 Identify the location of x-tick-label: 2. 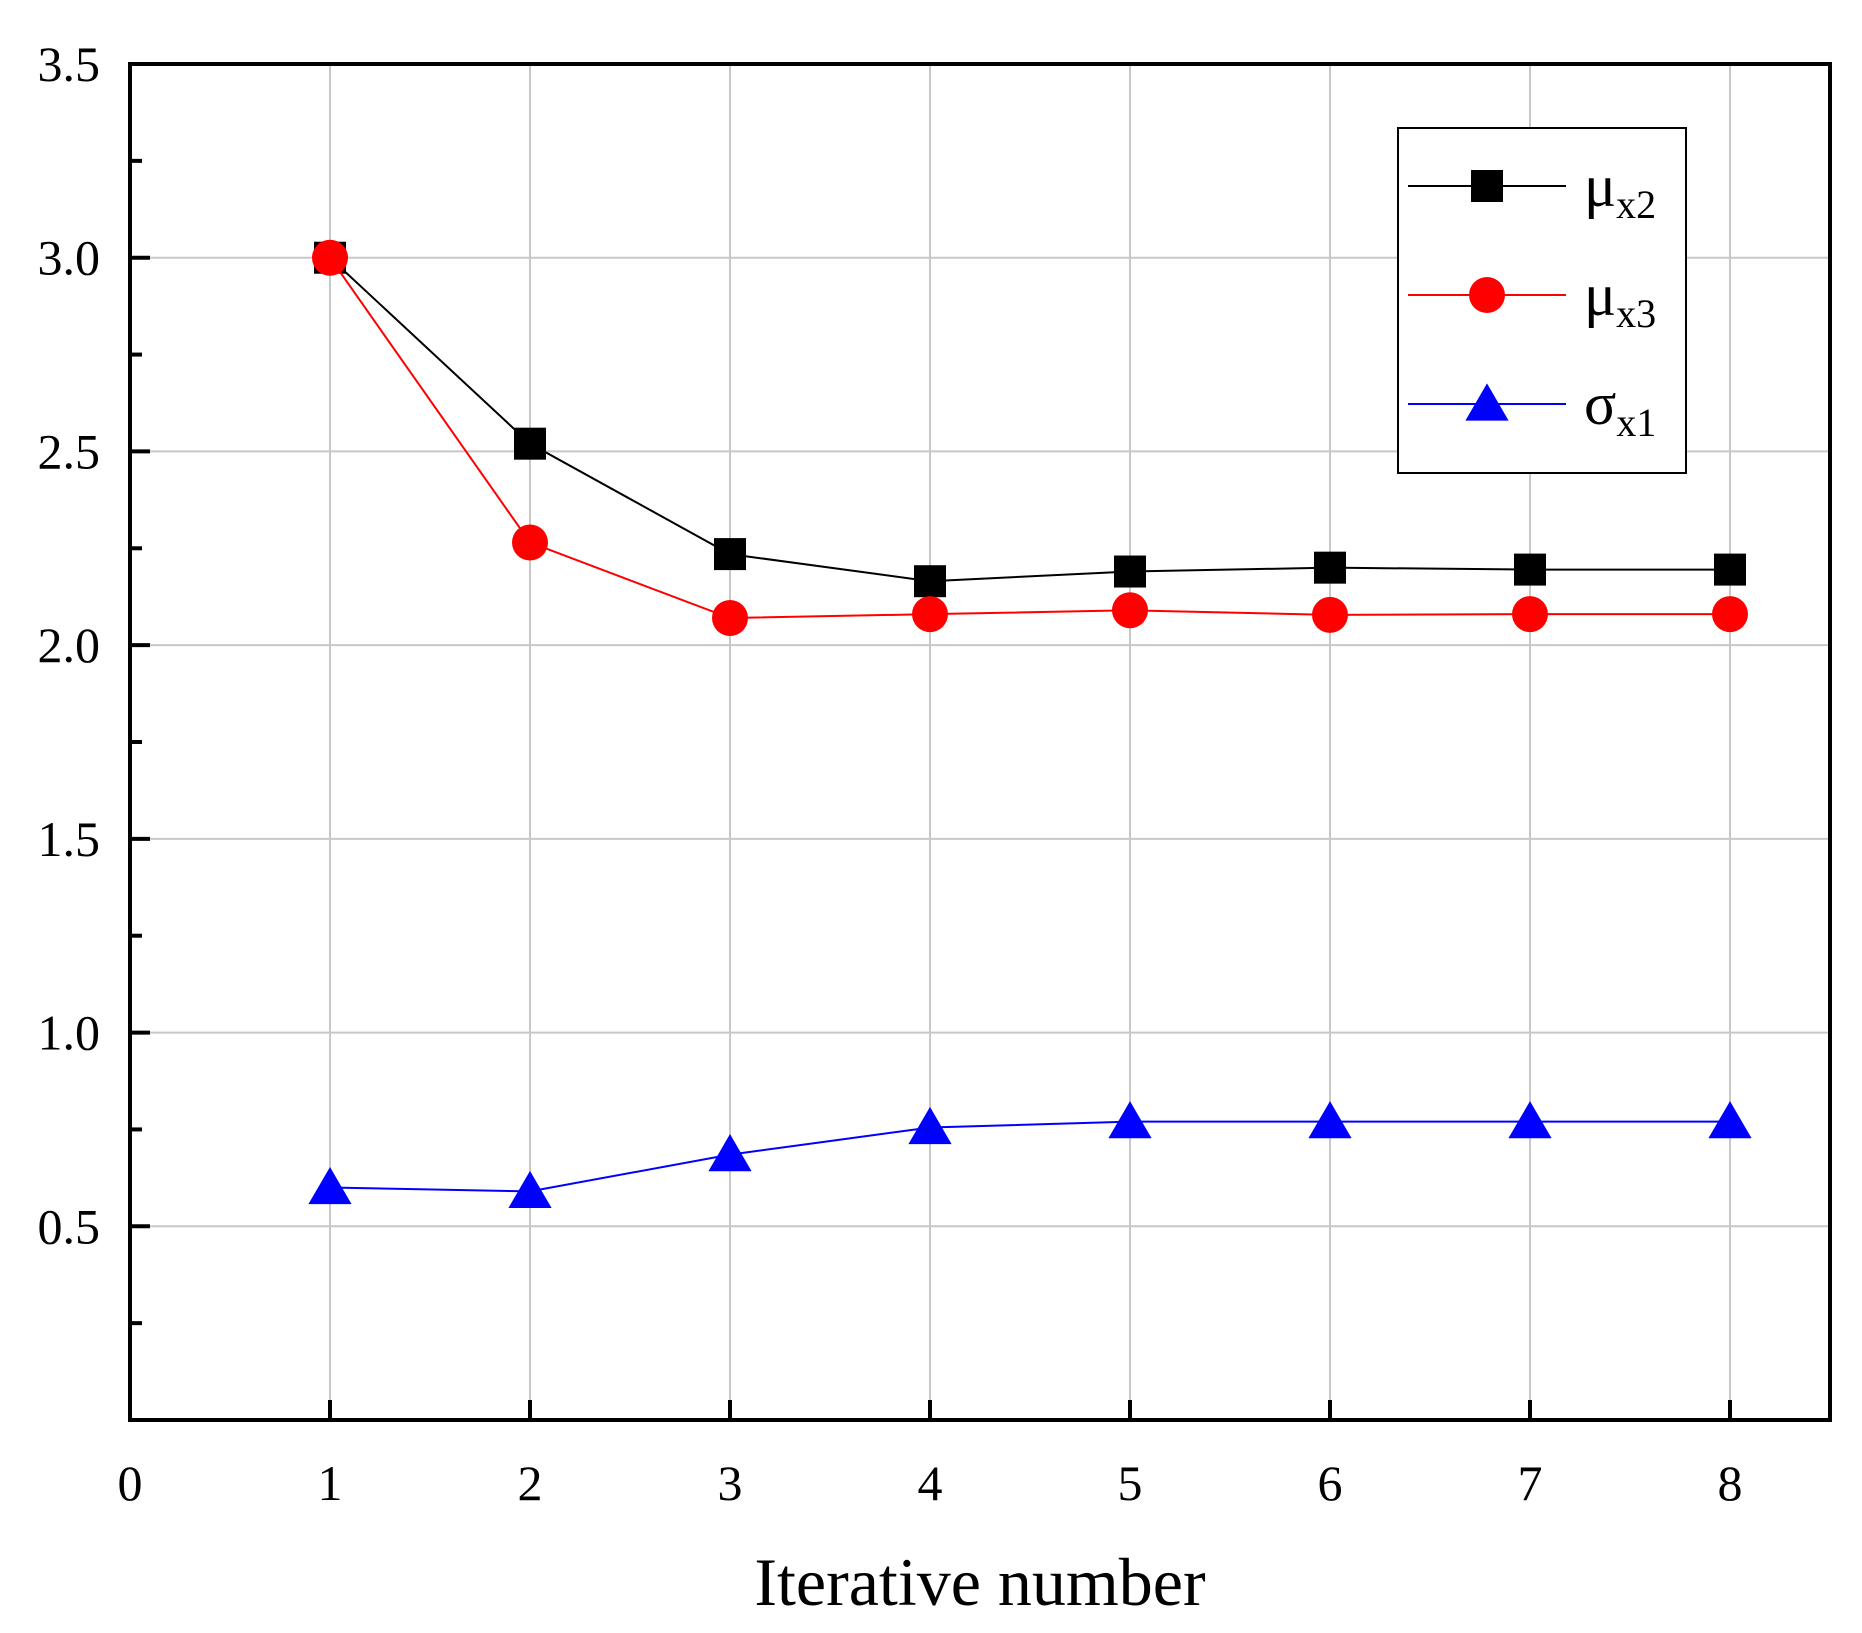
(530, 1483).